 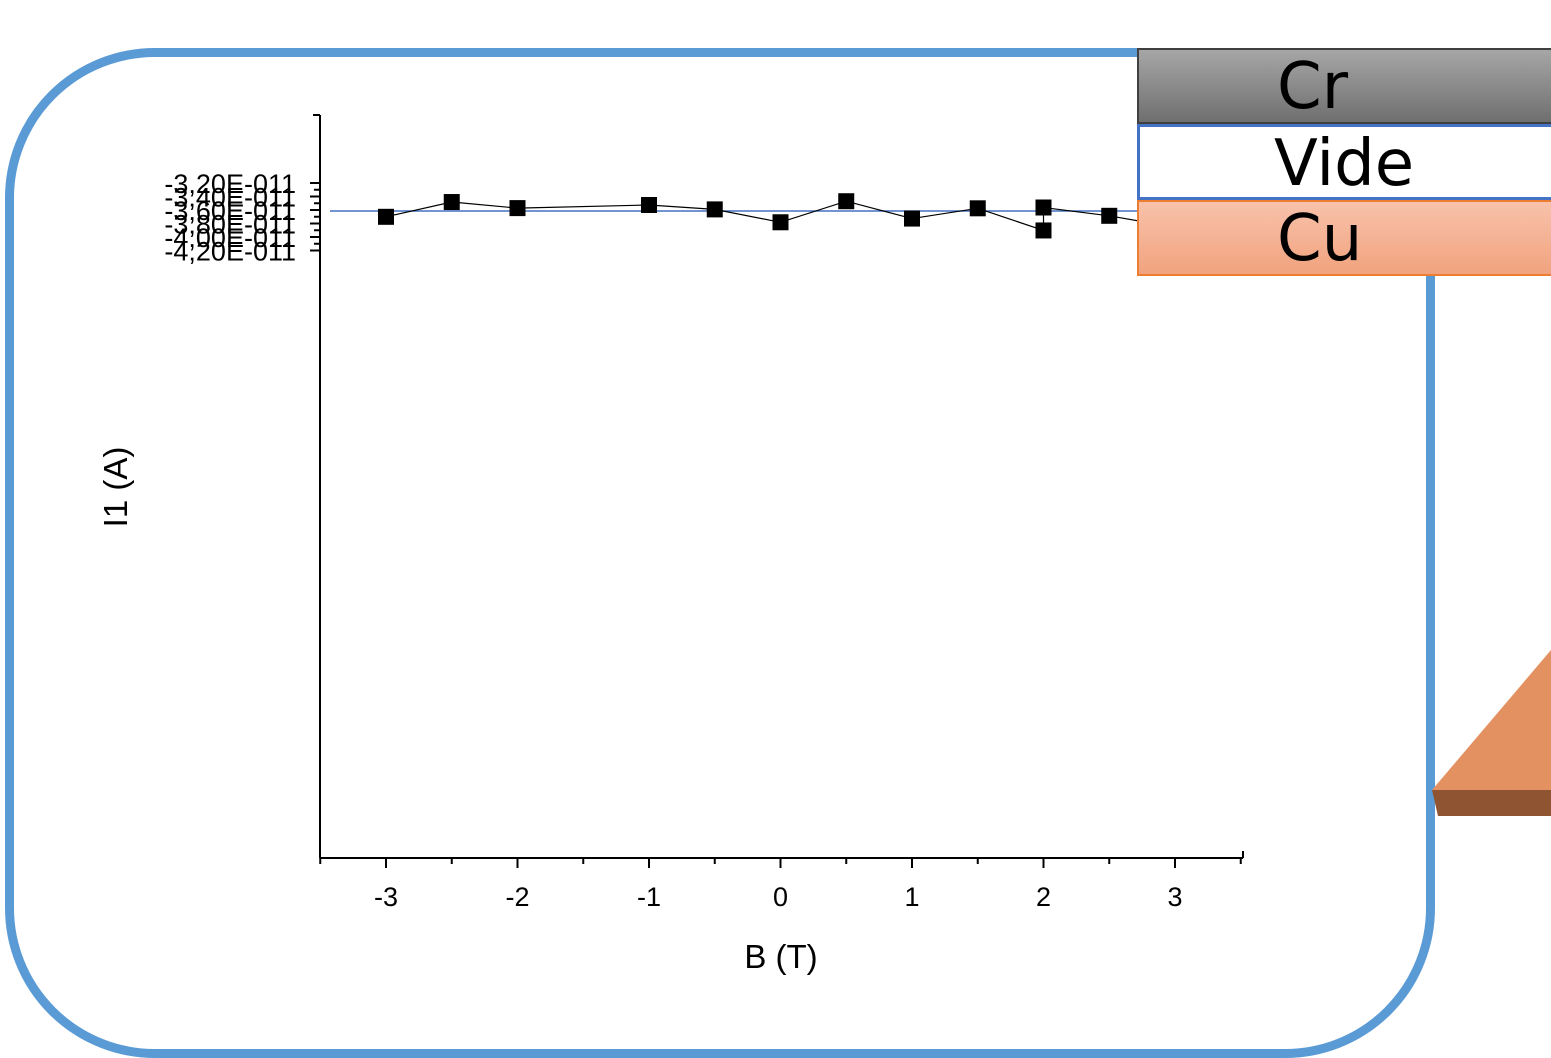 I want to click on y-tick-label: -3,80E-011, so click(x=230, y=225).